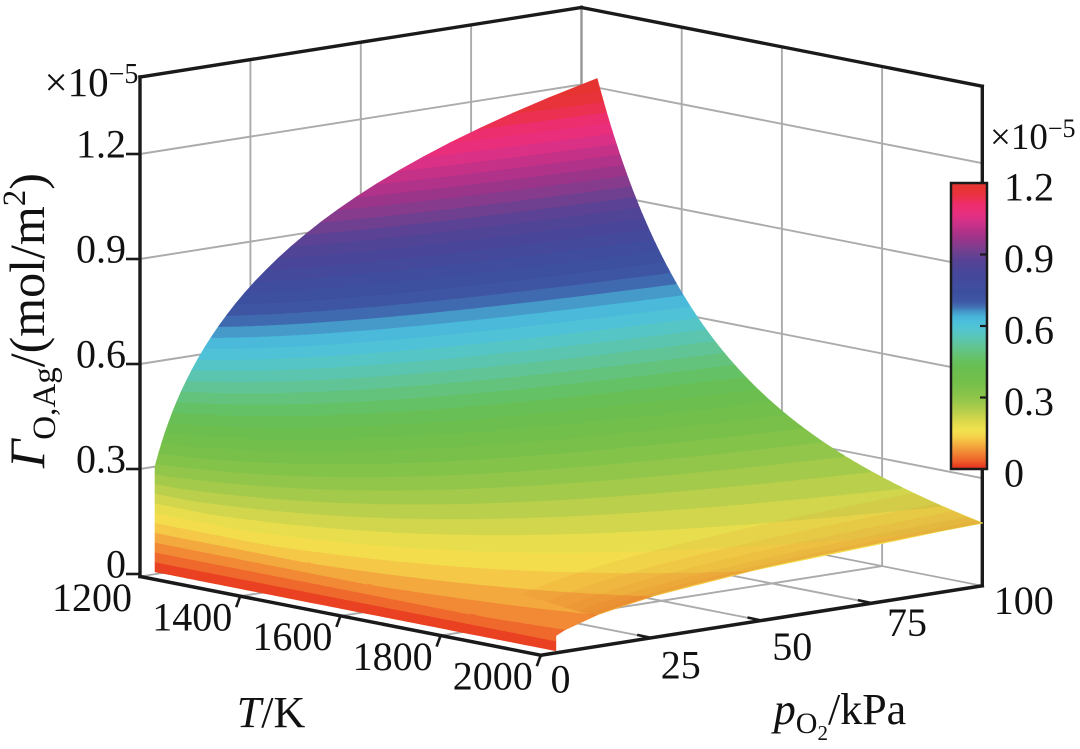  Describe the element at coordinates (31, 321) in the screenshot. I see `svg-text: ΓO,Ag/(mol/m2)` at that location.